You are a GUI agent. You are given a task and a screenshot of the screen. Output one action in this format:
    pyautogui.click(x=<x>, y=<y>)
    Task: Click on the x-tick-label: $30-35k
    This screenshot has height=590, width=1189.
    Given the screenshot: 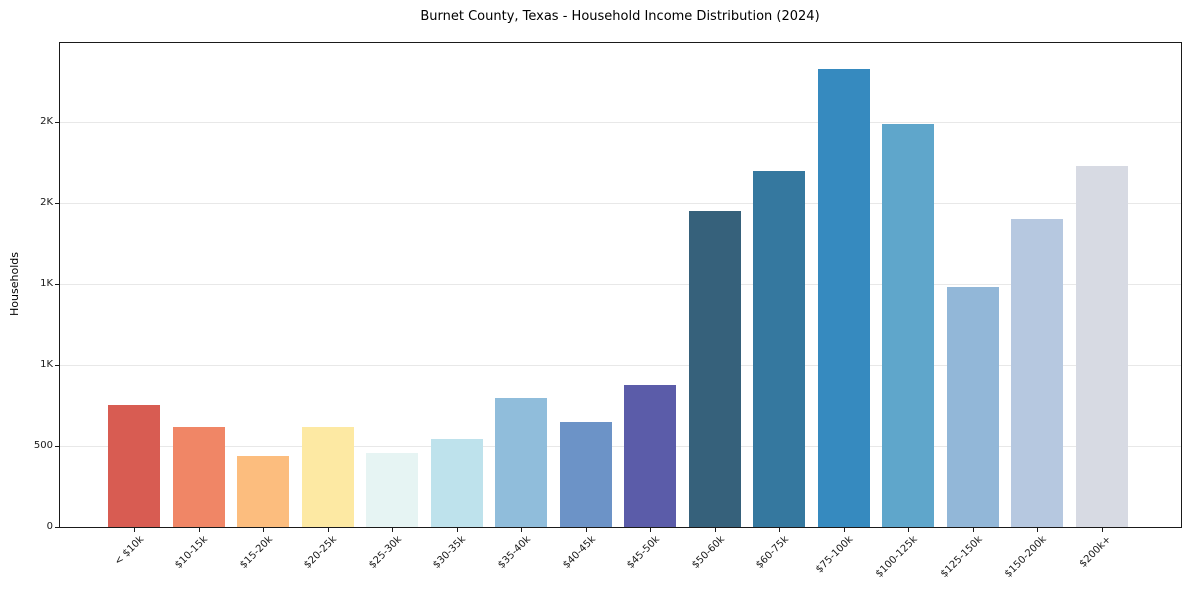 What is the action you would take?
    pyautogui.click(x=450, y=552)
    